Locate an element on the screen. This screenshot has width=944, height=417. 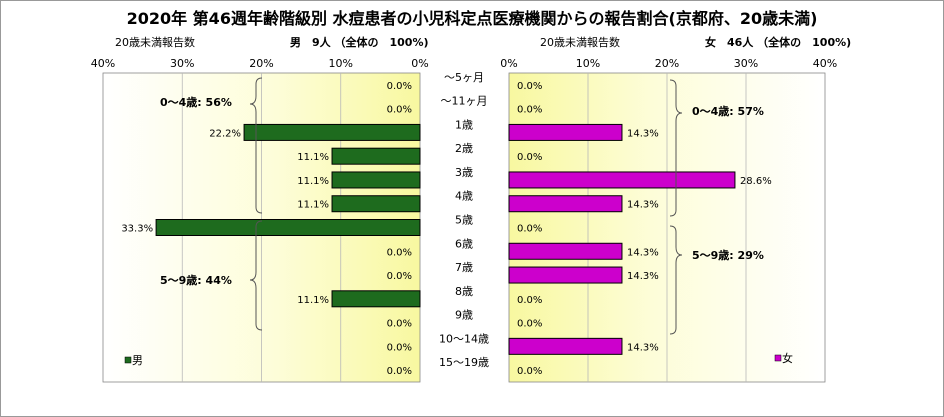
right-axis-tick-label: 40% is located at coordinates (825, 63).